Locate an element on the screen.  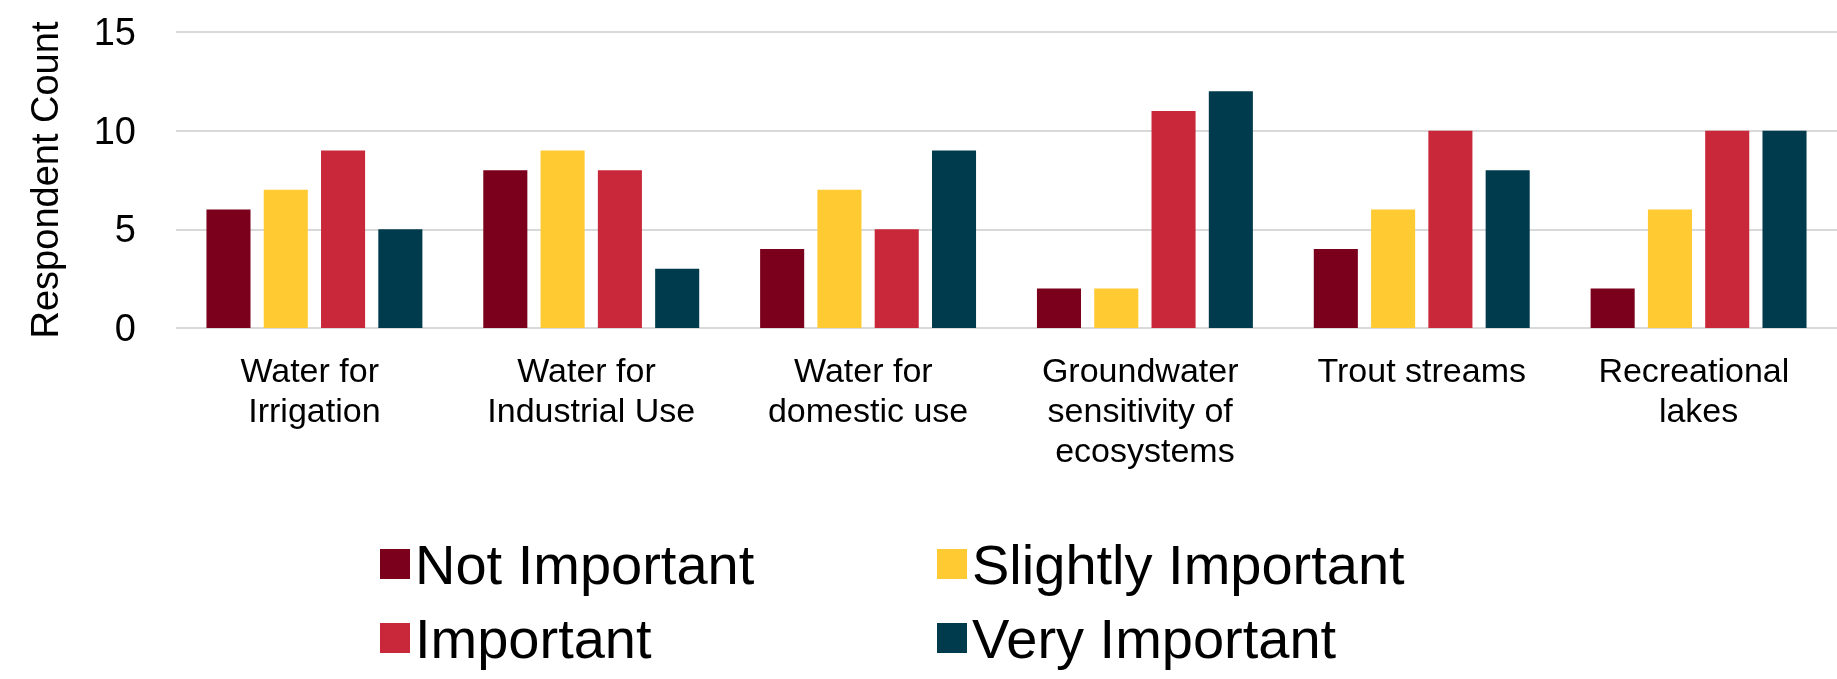
x-tick-label: Groundwater sensitivity of ecosystems is located at coordinates (1144, 410).